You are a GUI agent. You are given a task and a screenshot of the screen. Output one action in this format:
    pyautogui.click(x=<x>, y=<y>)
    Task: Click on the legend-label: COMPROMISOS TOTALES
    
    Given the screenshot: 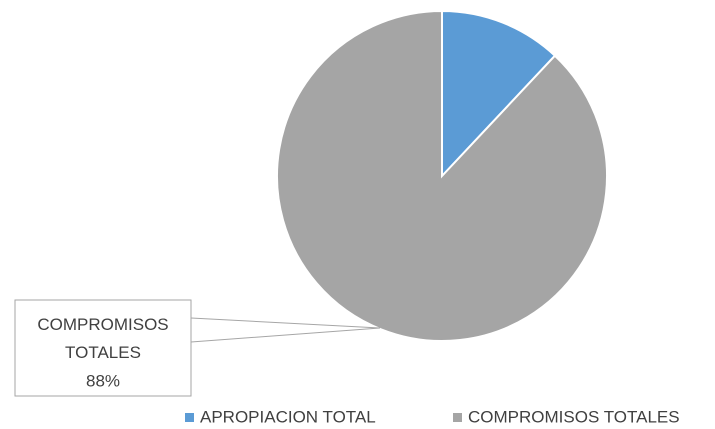 What is the action you would take?
    pyautogui.click(x=574, y=416)
    